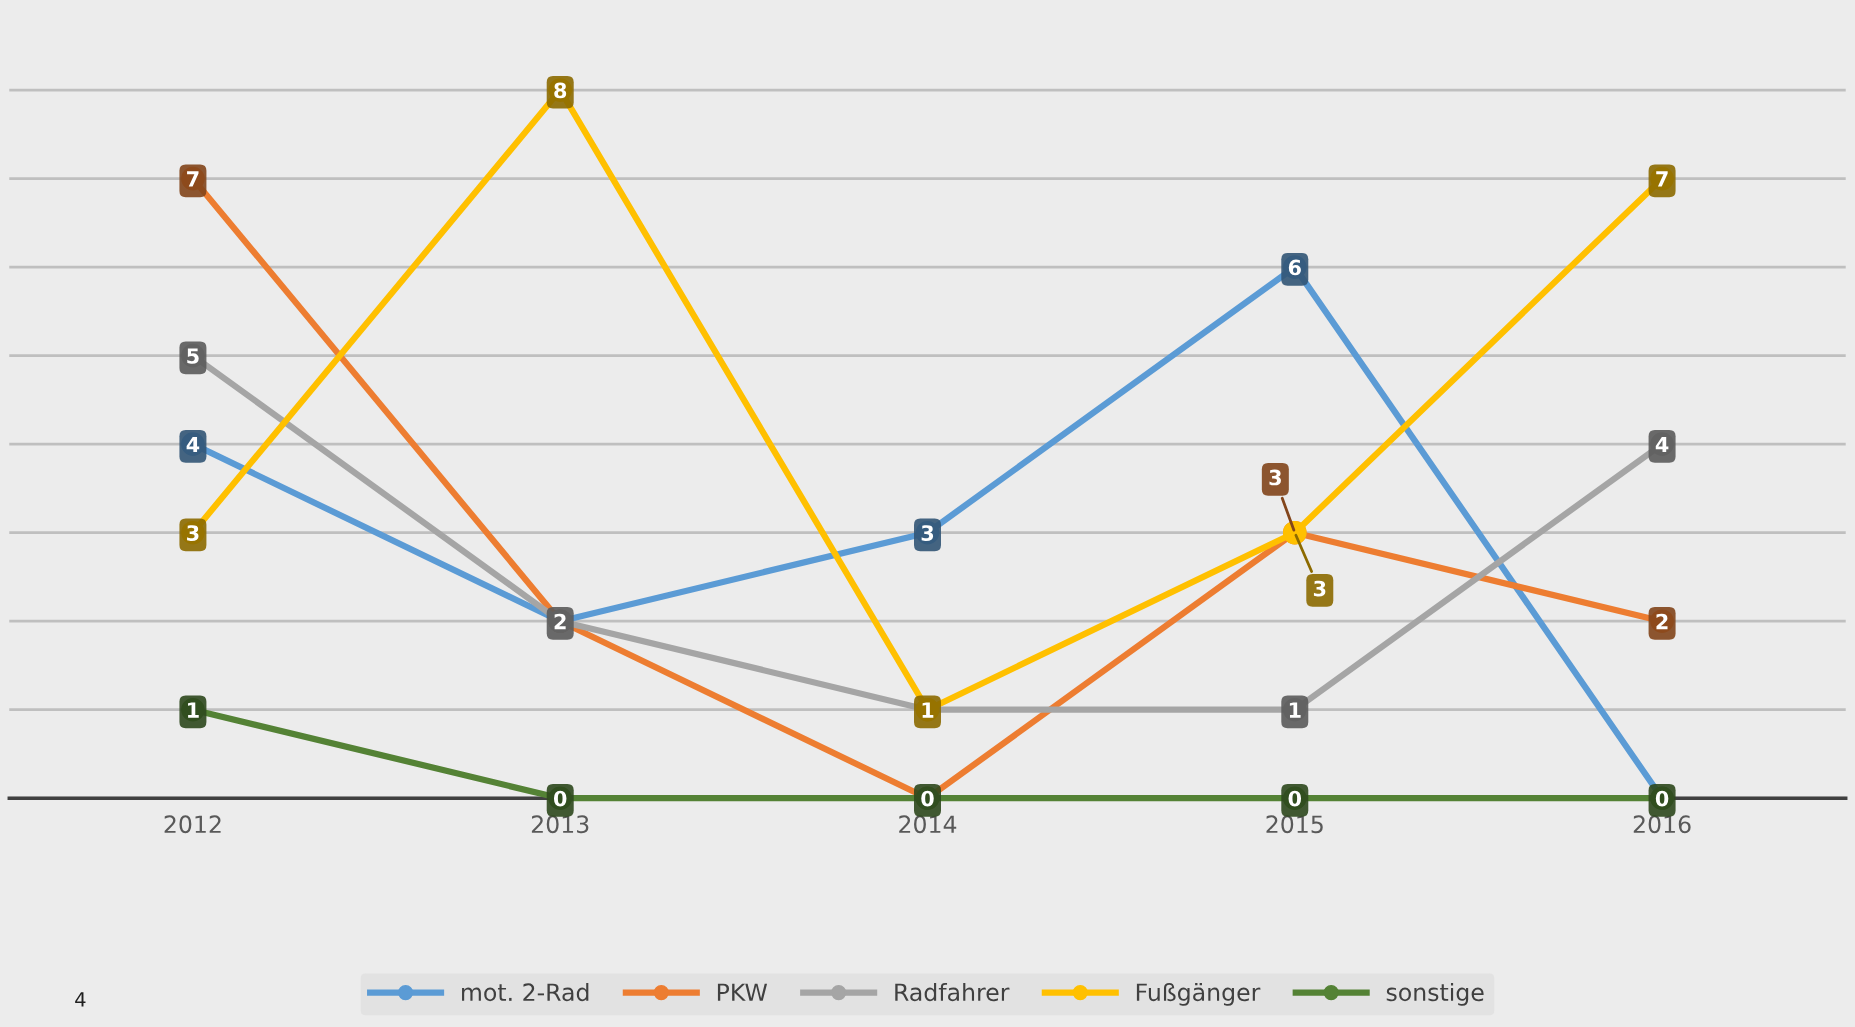  What do you see at coordinates (80, 999) in the screenshot?
I see `text: 4` at bounding box center [80, 999].